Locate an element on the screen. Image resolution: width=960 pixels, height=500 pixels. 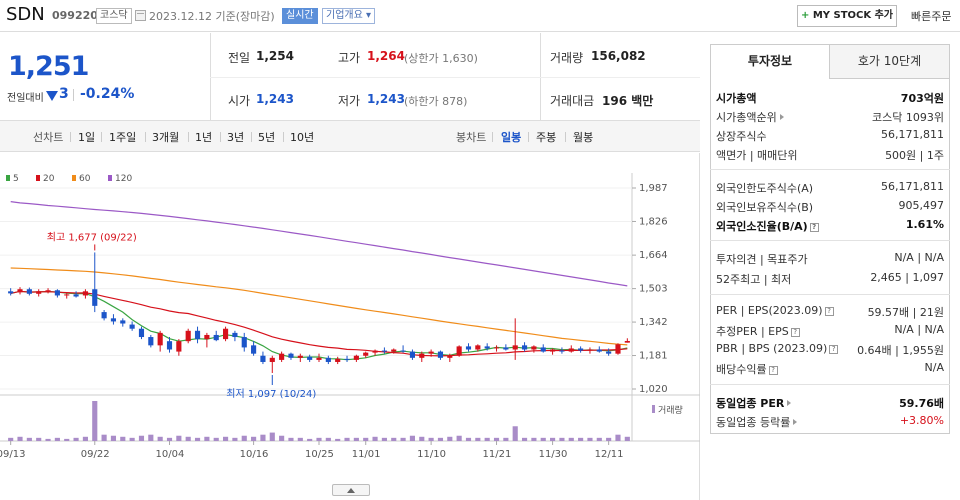
volume-legend-swatch is located at coordinates (653, 409).